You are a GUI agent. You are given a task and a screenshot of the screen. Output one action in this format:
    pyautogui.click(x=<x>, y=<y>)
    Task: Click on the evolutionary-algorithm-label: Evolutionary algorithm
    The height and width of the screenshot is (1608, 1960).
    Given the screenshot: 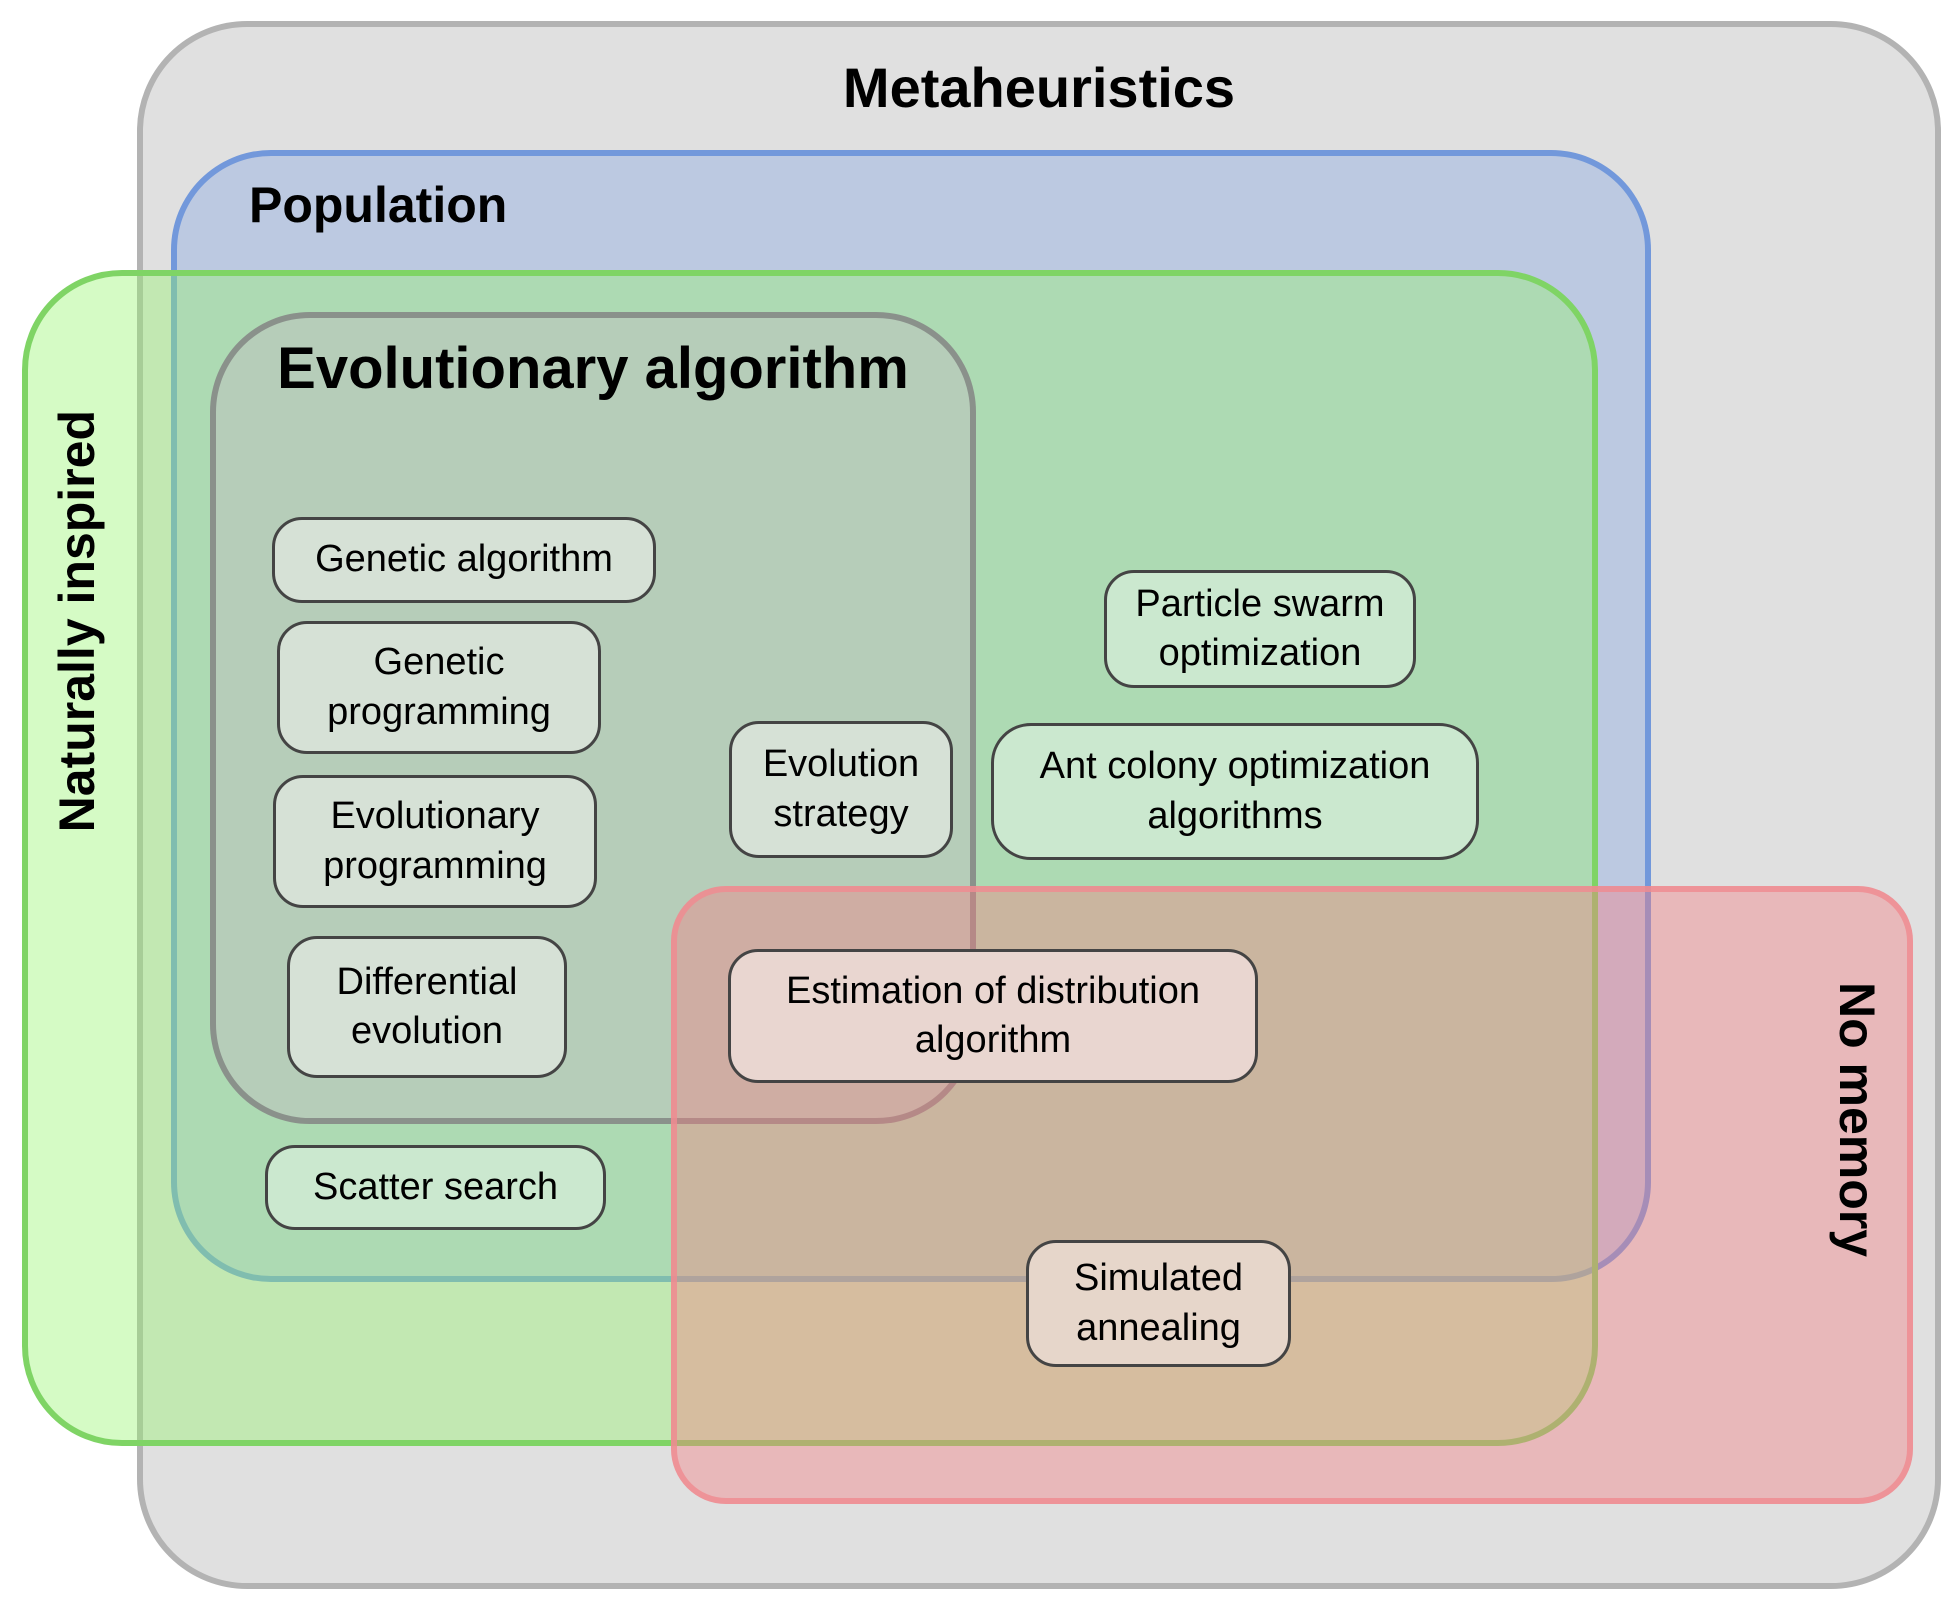 What is the action you would take?
    pyautogui.click(x=593, y=368)
    